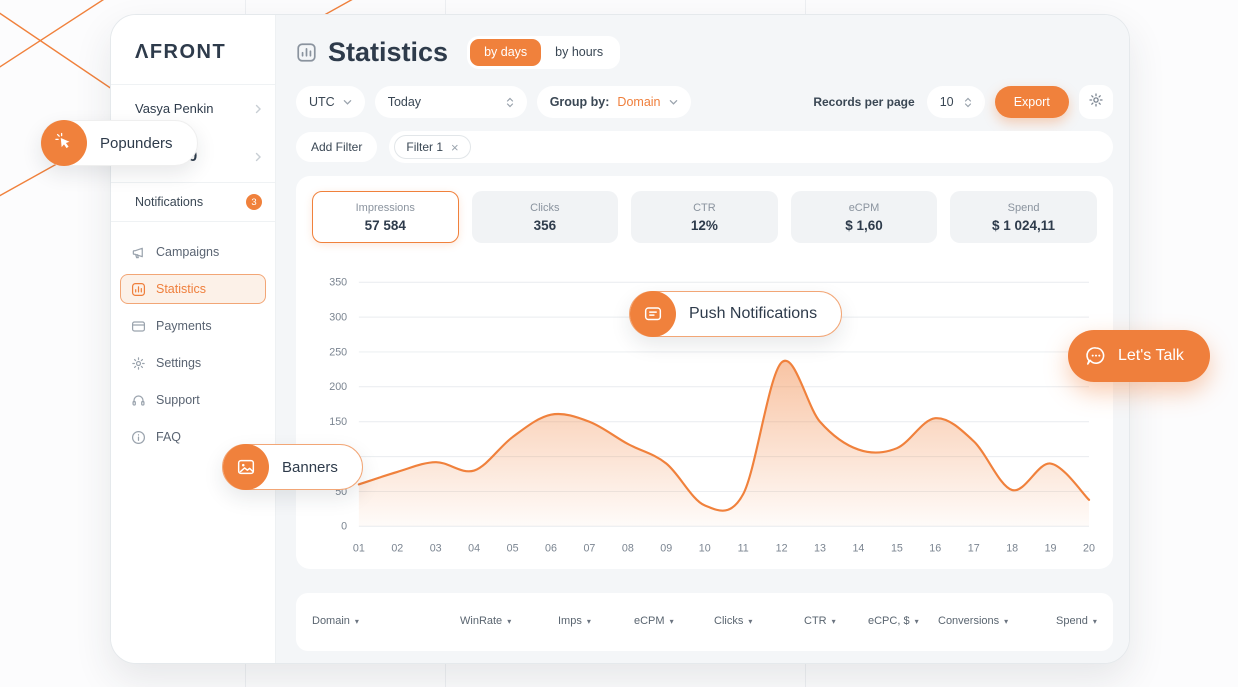 Image resolution: width=1238 pixels, height=687 pixels. I want to click on svg-text: 04, so click(474, 549).